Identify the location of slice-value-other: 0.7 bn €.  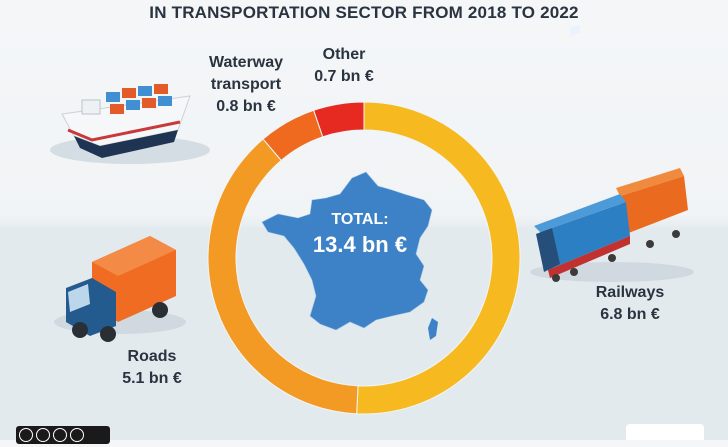
(344, 76).